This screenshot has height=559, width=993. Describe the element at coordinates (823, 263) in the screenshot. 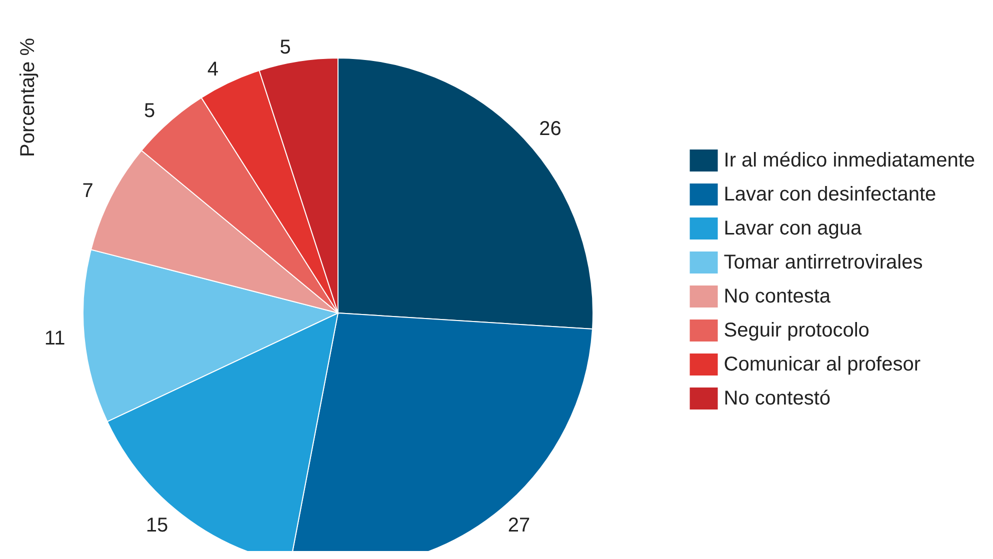

I see `legend-label: Tomar antirretrovirales` at that location.